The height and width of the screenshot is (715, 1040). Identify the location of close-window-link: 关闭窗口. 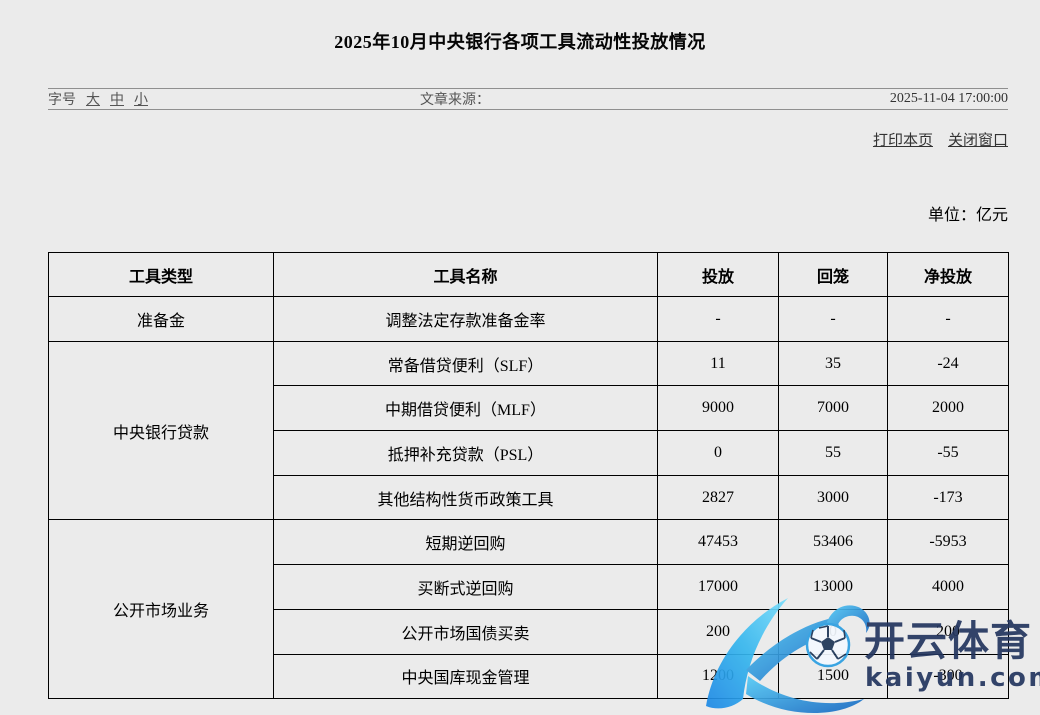
(977, 141).